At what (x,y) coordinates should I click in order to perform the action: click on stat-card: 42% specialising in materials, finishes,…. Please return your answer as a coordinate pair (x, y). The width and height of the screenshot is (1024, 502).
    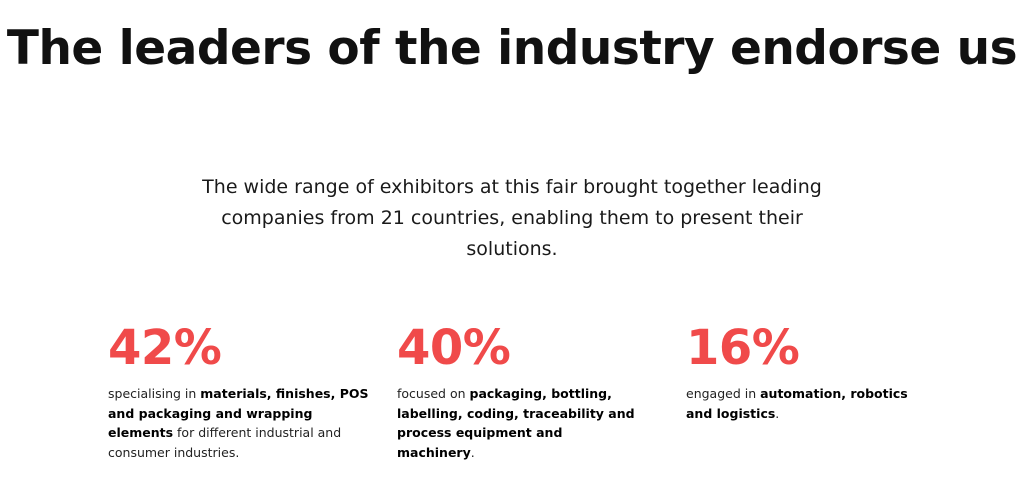
    Looking at the image, I should click on (239, 390).